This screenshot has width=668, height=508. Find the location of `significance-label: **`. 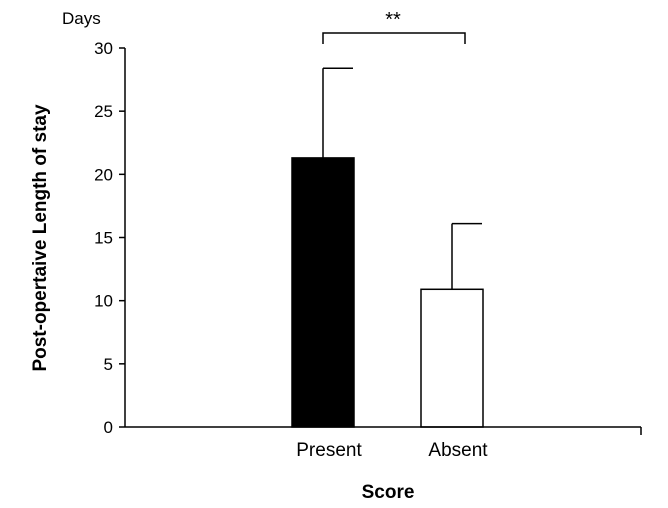

significance-label: ** is located at coordinates (393, 20).